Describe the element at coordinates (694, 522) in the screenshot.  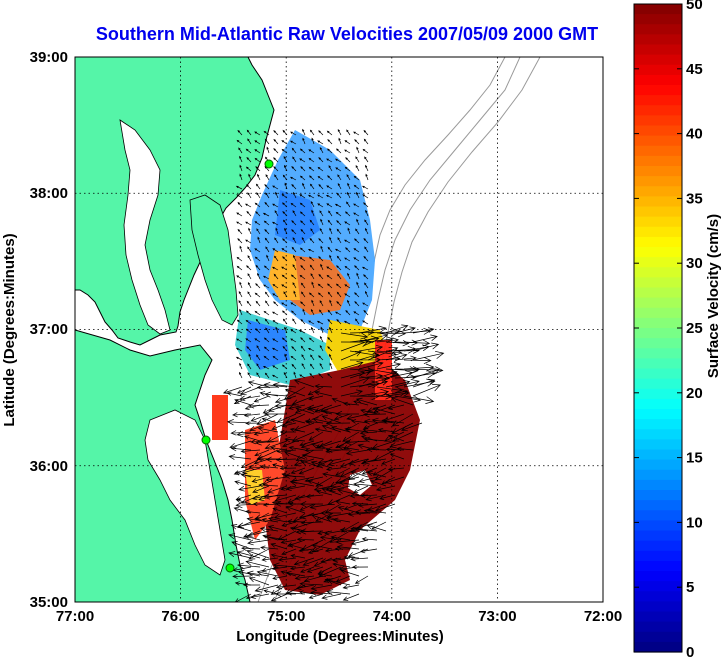
I see `colorbar-tick-label: 10` at that location.